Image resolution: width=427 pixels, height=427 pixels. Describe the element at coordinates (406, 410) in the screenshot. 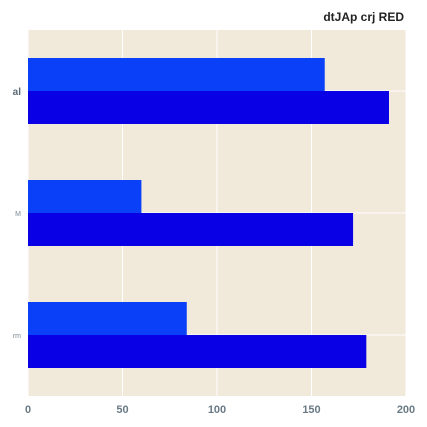

I see `x-tick-label: 200` at that location.